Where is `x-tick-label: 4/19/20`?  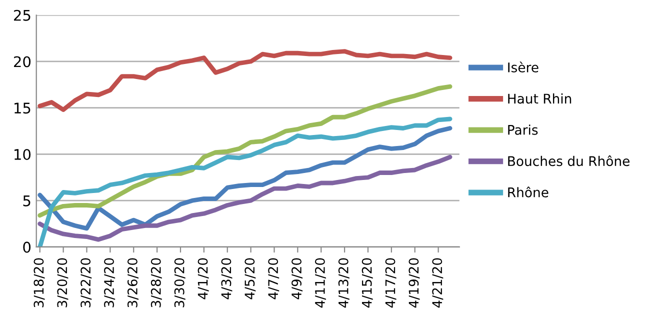
x-tick-label: 4/19/20 is located at coordinates (414, 283).